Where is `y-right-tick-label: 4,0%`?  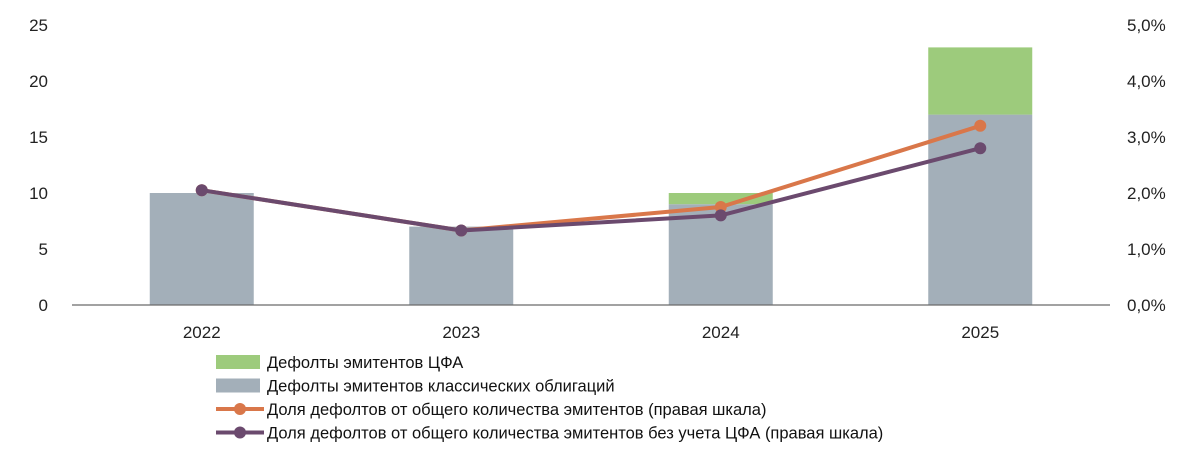 y-right-tick-label: 4,0% is located at coordinates (1146, 81).